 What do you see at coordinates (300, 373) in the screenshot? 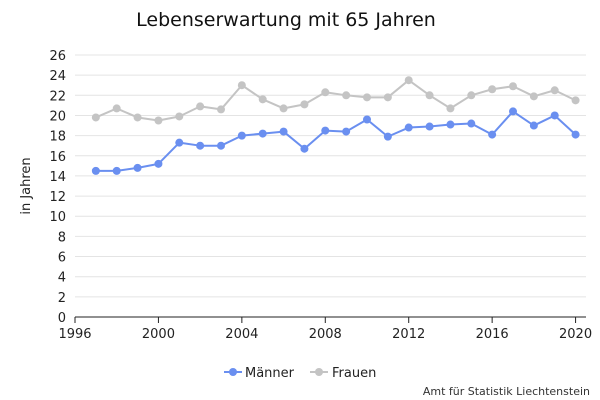
I see `legend: Männer Frauen` at bounding box center [300, 373].